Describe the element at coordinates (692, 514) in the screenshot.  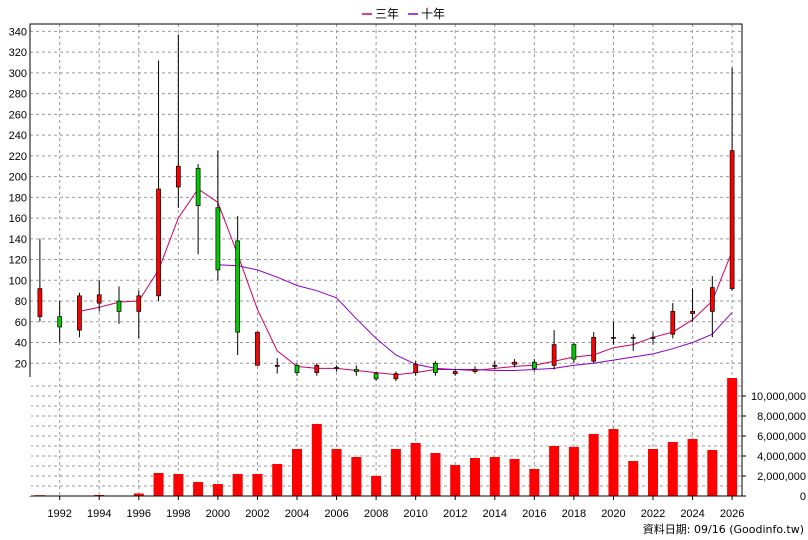
I see `x-tick-label: 2024` at that location.